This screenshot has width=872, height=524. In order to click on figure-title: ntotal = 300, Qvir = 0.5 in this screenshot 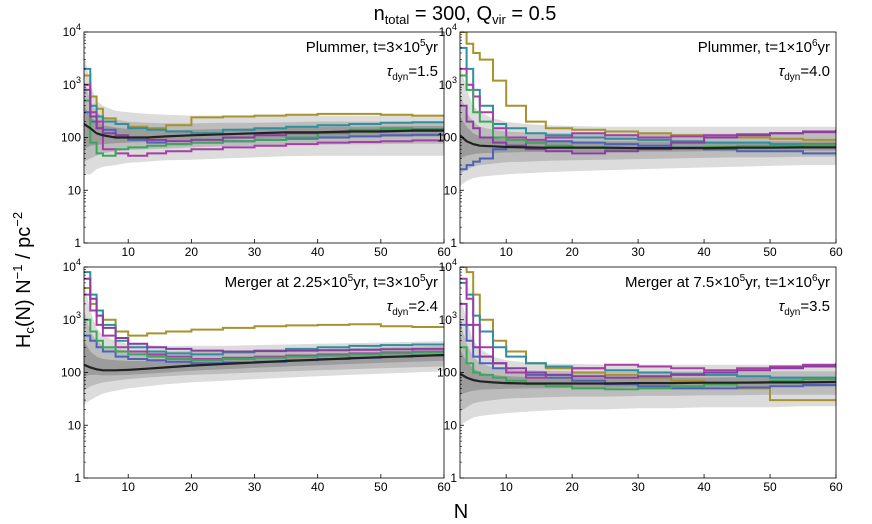, I will do `click(465, 15)`.